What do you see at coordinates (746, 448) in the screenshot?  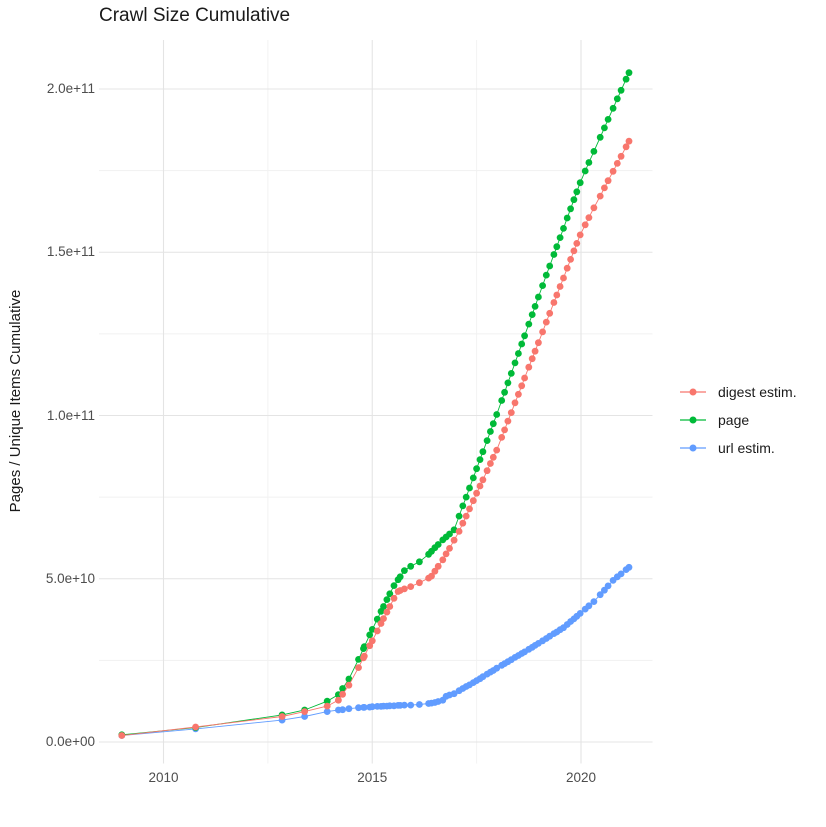 I see `legend-label: url estim.` at bounding box center [746, 448].